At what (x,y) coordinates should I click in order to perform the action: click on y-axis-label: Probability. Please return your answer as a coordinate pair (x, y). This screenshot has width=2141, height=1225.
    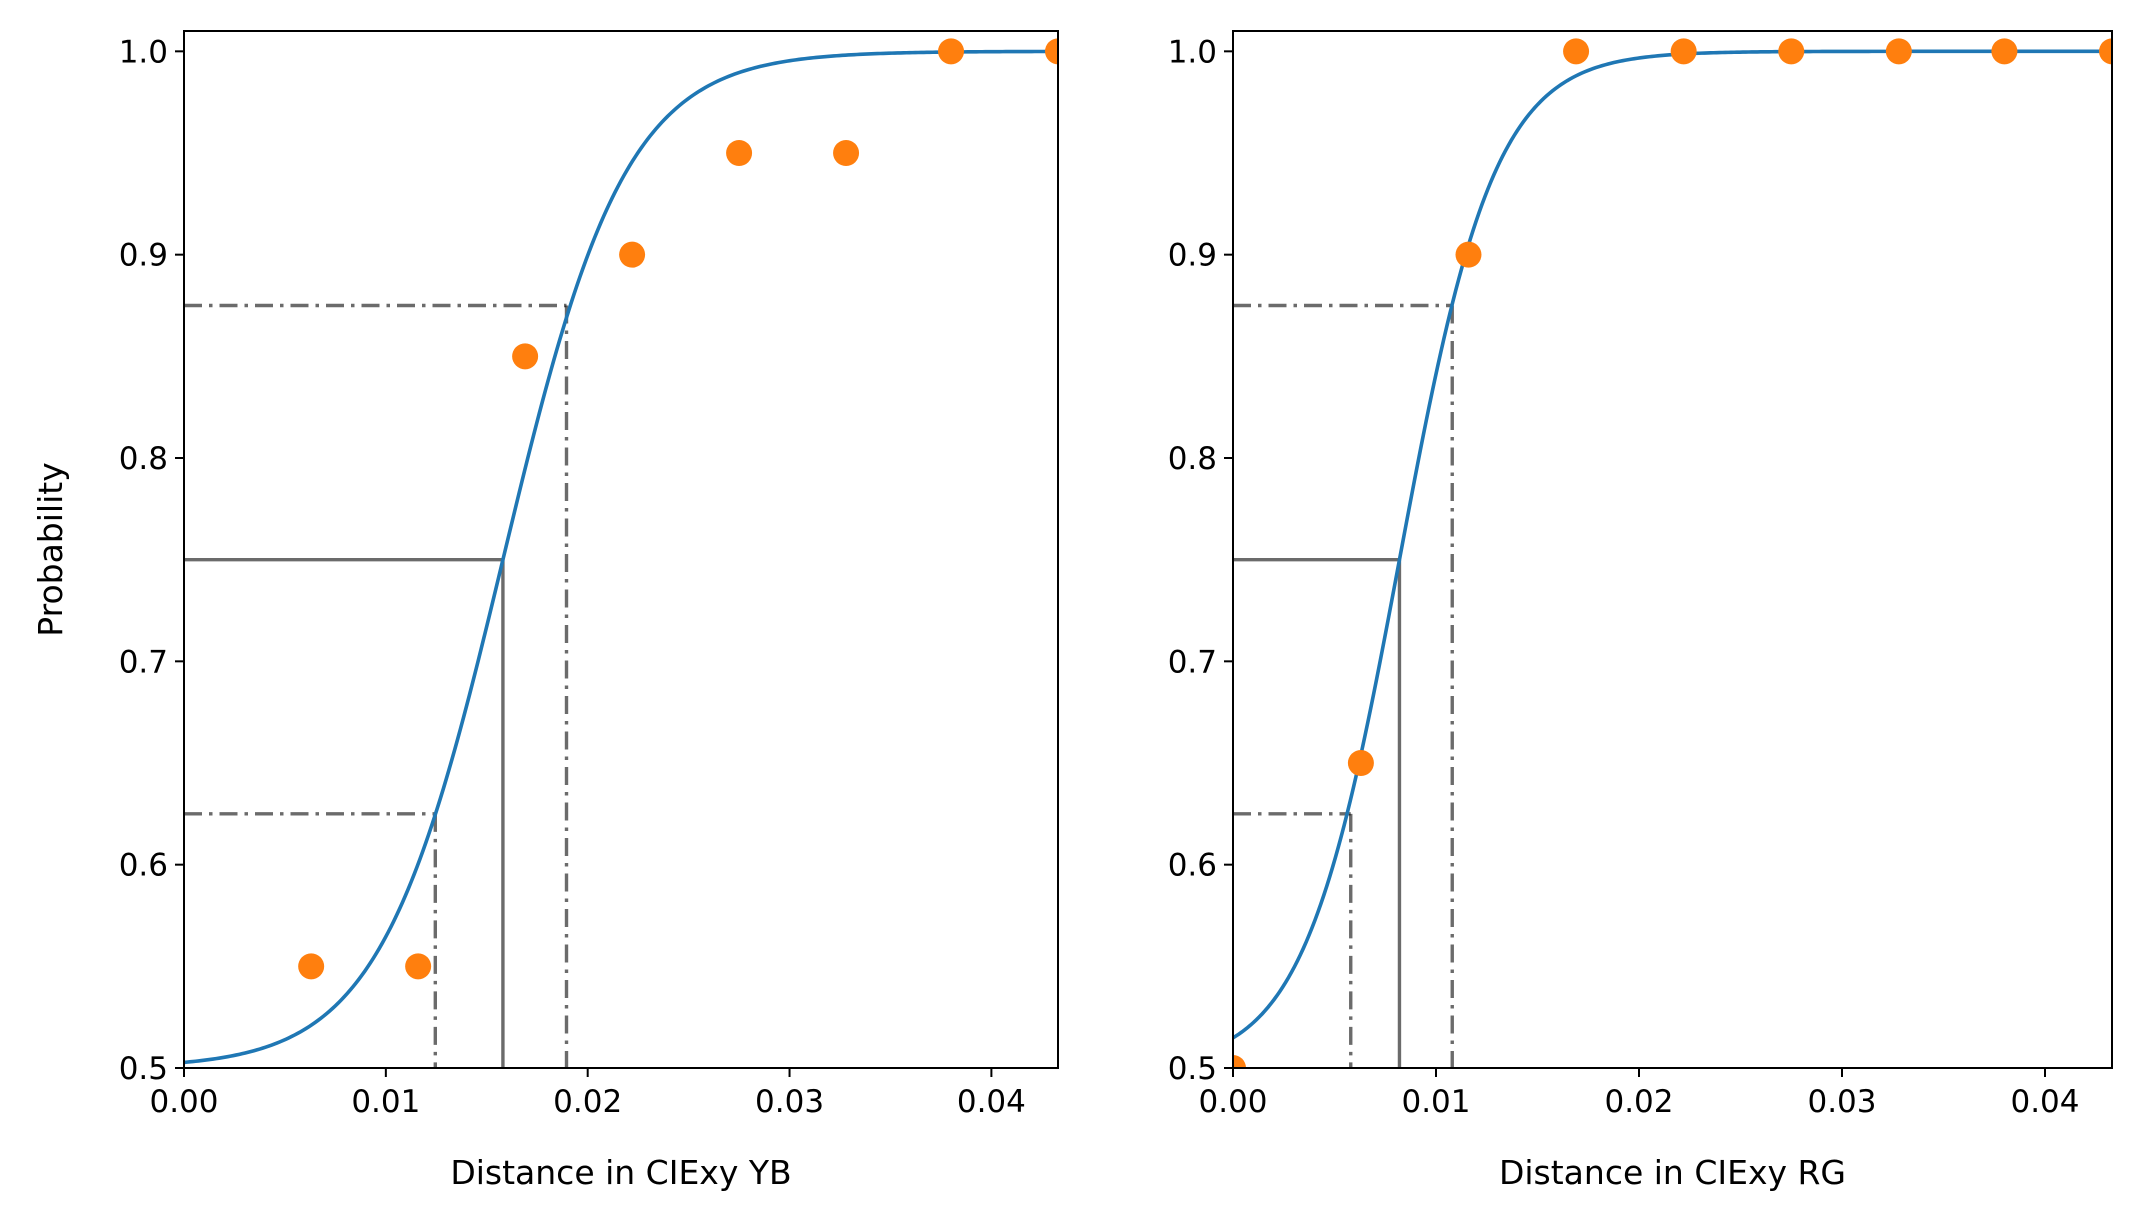
    Looking at the image, I should click on (50, 549).